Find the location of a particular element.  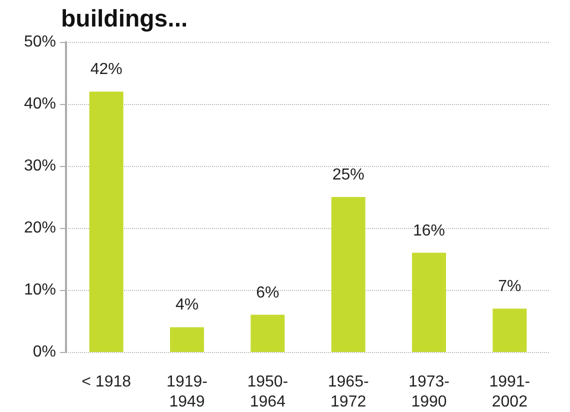

y-tick-label: 40% is located at coordinates (40, 104).